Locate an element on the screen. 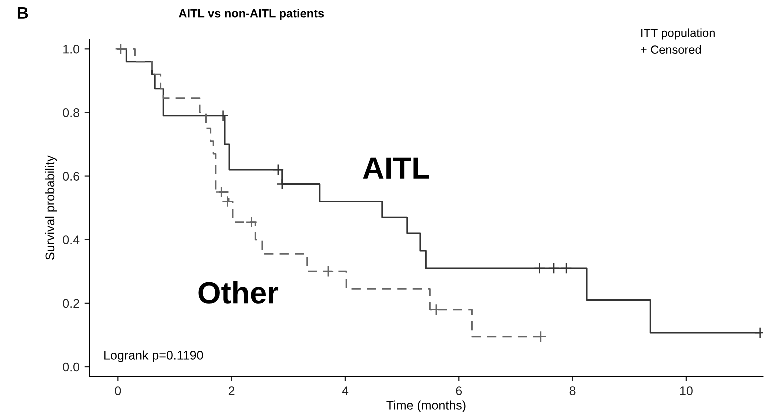 The height and width of the screenshot is (417, 767). x-tick-label: 10 is located at coordinates (686, 391).